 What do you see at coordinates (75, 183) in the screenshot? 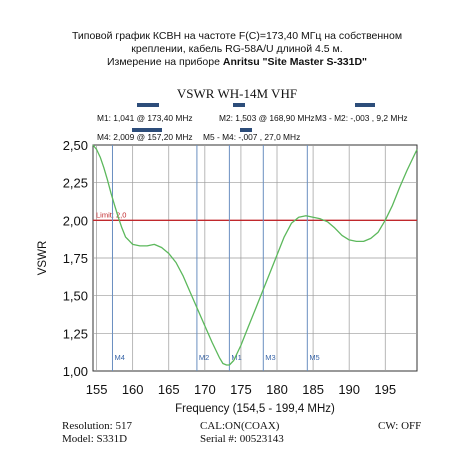
I see `y-tick-label: 2,25` at bounding box center [75, 183].